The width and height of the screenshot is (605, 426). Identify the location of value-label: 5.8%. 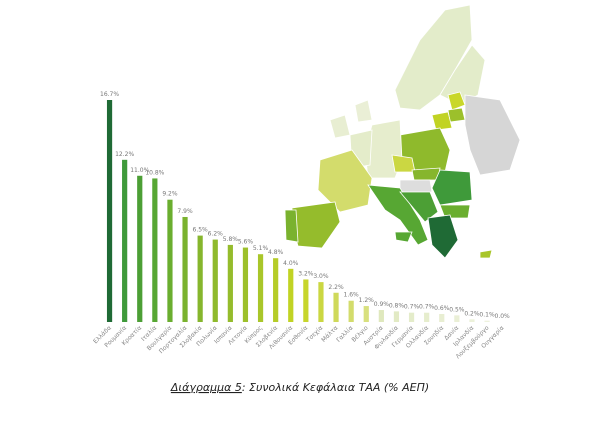
(231, 239).